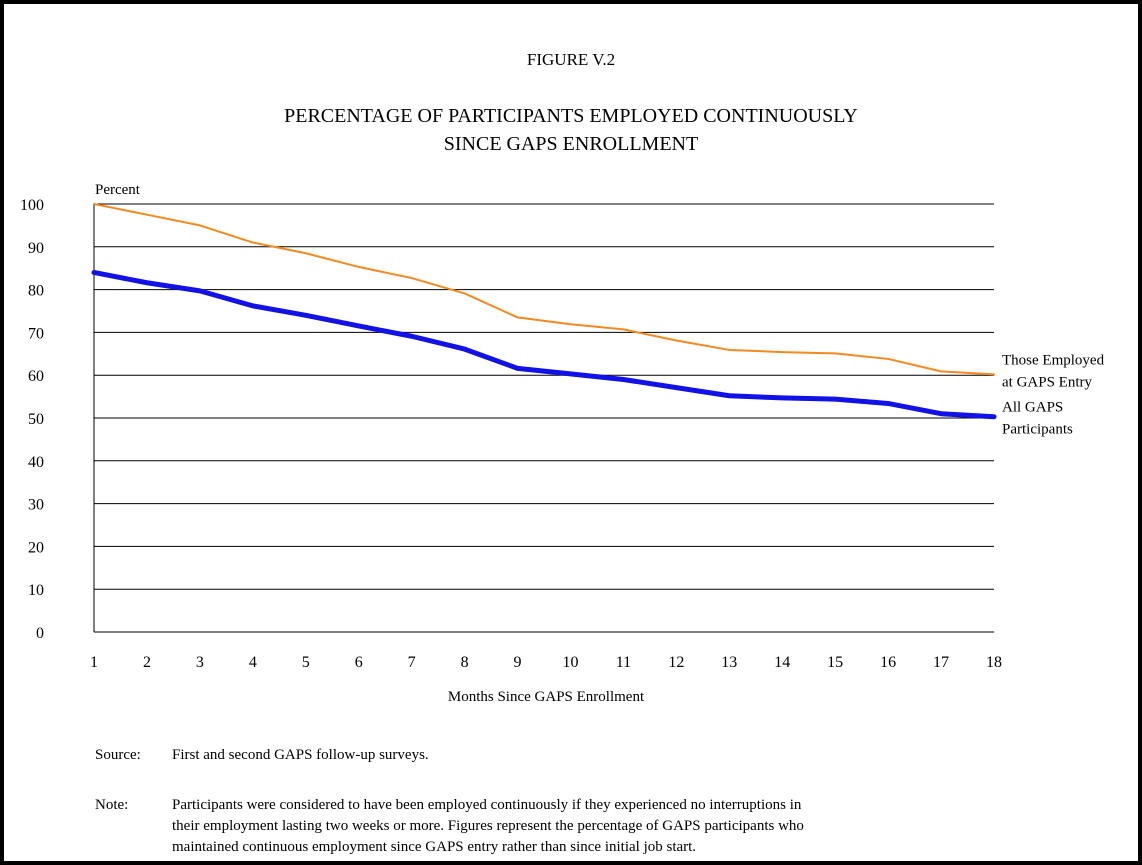  I want to click on series-label-2-line-2: Participants, so click(1037, 430).